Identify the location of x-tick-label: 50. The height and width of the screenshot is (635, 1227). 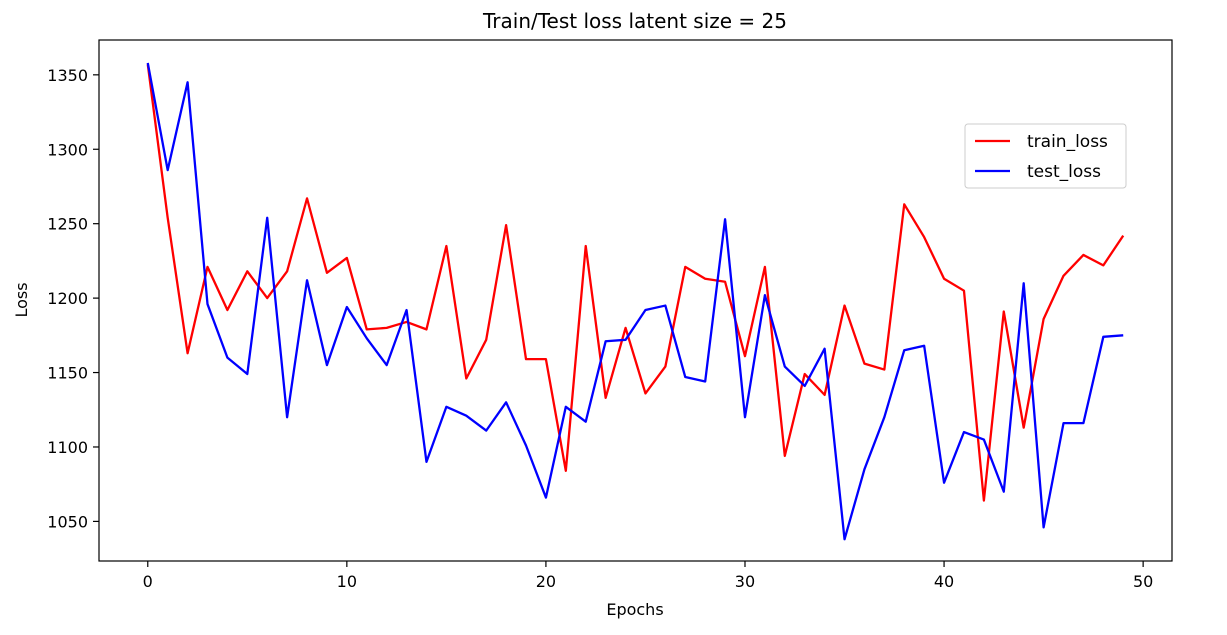
(1143, 581).